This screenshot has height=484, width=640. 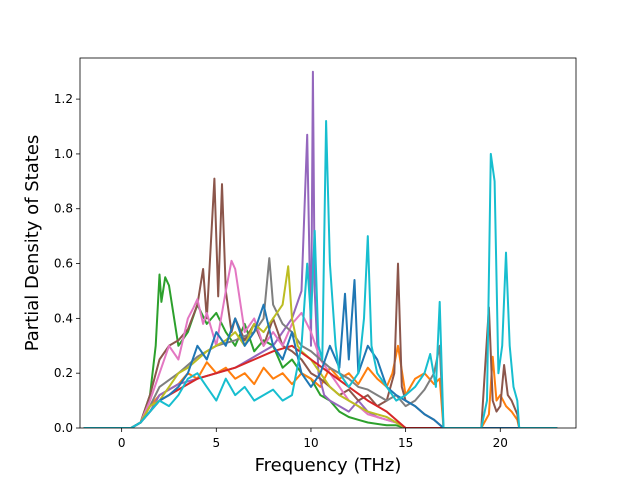 What do you see at coordinates (32, 243) in the screenshot?
I see `y-axis-label: Partial Density of States` at bounding box center [32, 243].